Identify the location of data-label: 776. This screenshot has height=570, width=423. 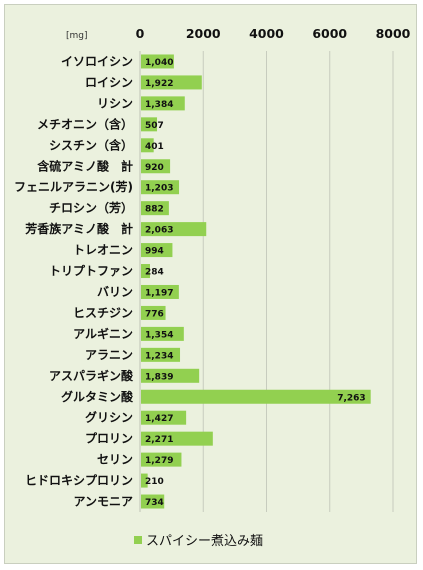
(154, 314).